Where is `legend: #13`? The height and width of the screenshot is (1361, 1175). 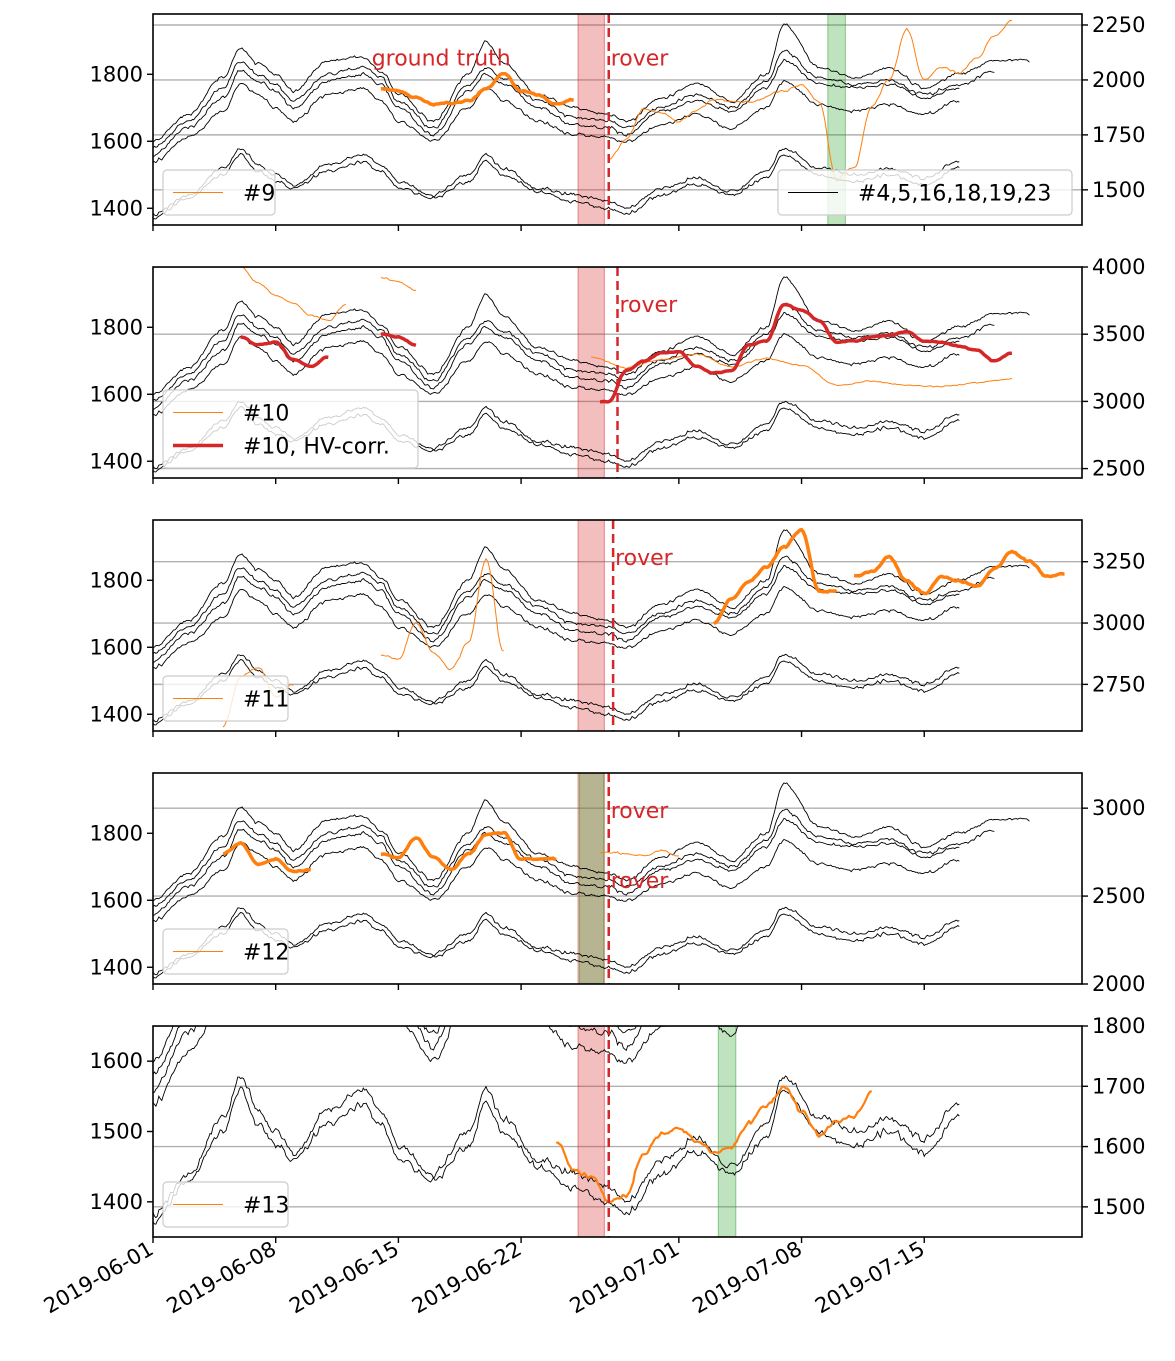
legend: #13 is located at coordinates (225, 1204).